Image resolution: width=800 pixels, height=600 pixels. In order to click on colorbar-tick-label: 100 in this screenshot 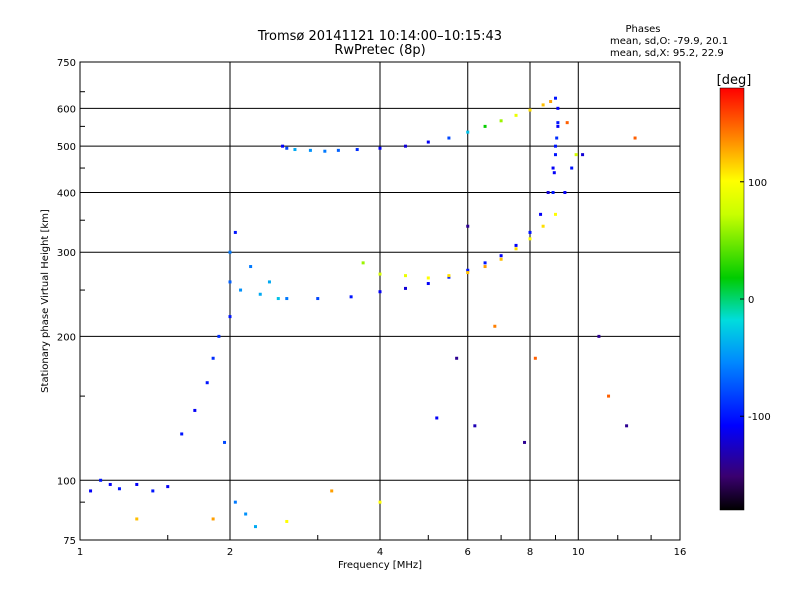, I will do `click(757, 183)`.